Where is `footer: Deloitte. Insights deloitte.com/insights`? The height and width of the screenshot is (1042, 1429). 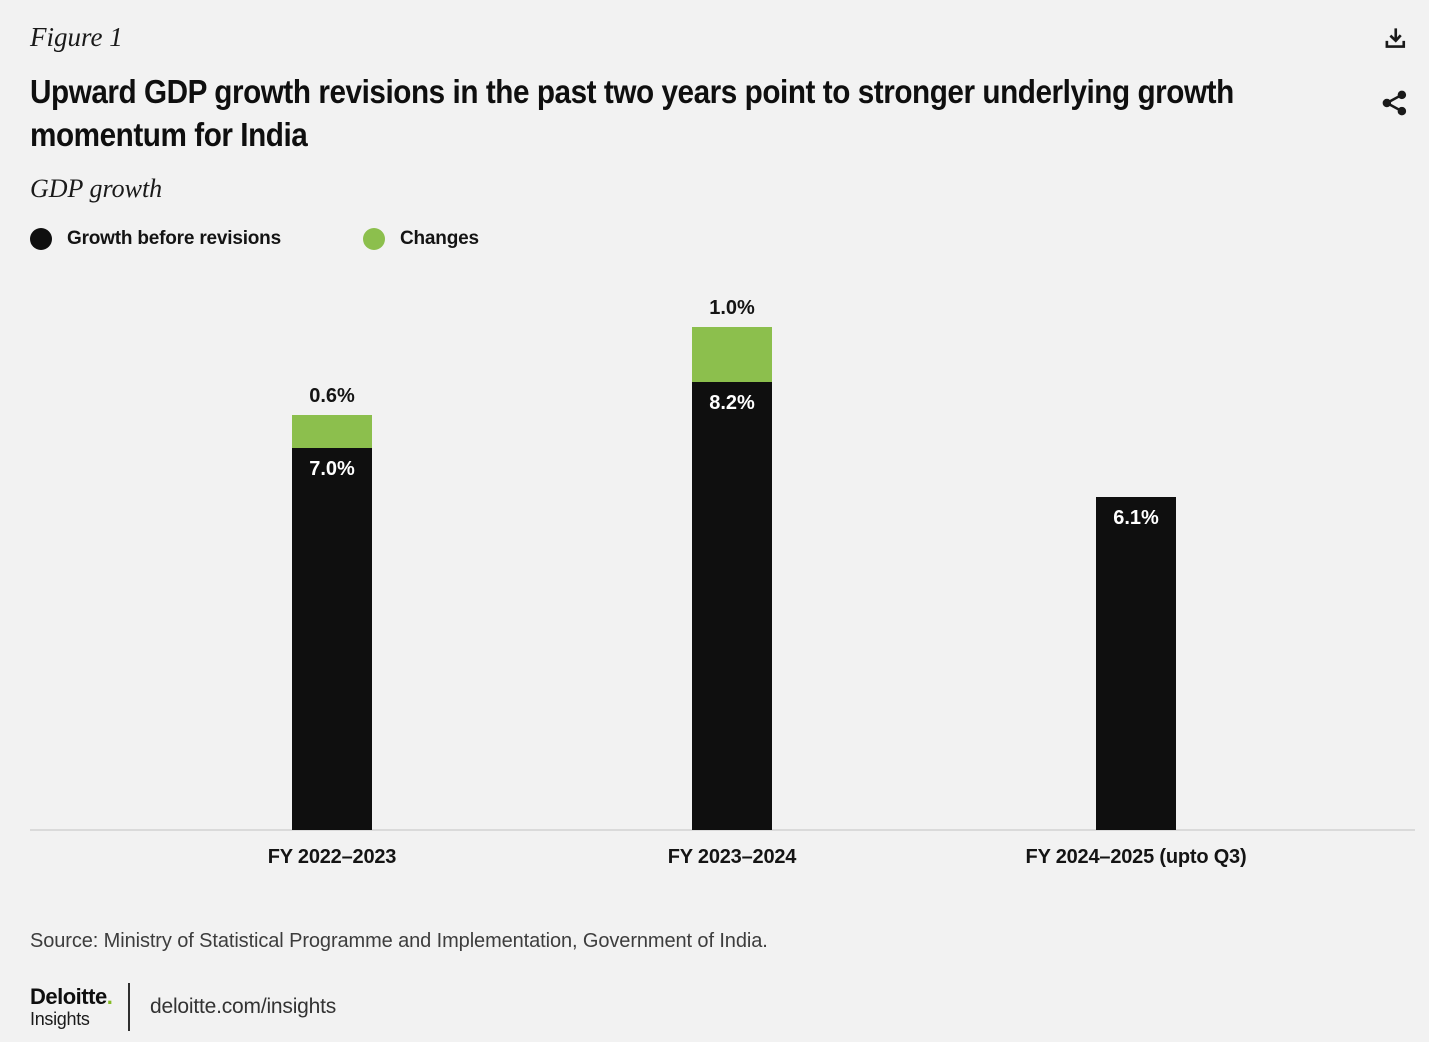 footer: Deloitte. Insights deloitte.com/insights is located at coordinates (183, 1007).